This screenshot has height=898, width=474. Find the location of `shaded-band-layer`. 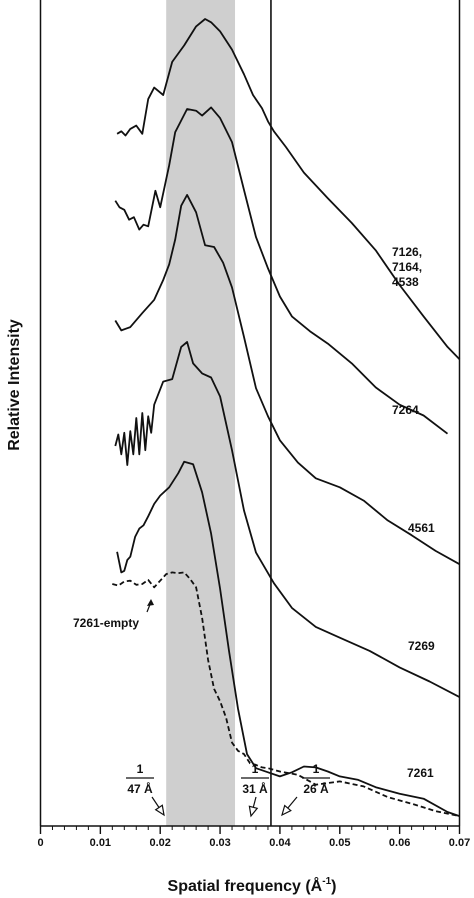

shaded-band-layer is located at coordinates (201, 413).